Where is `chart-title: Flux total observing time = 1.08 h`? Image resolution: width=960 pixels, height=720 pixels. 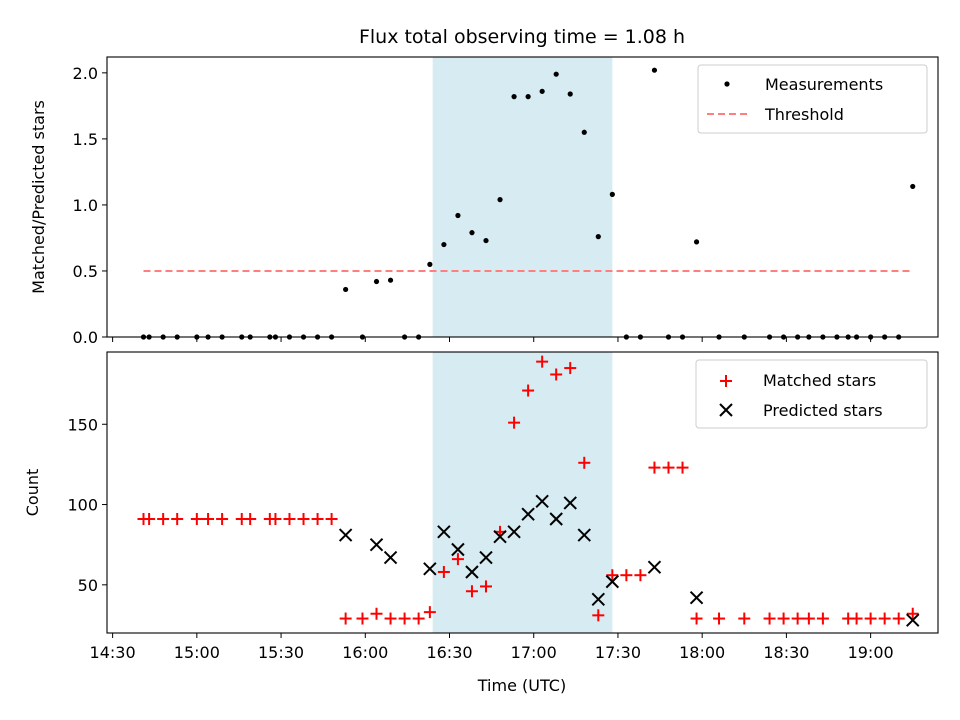 chart-title: Flux total observing time = 1.08 h is located at coordinates (522, 37).